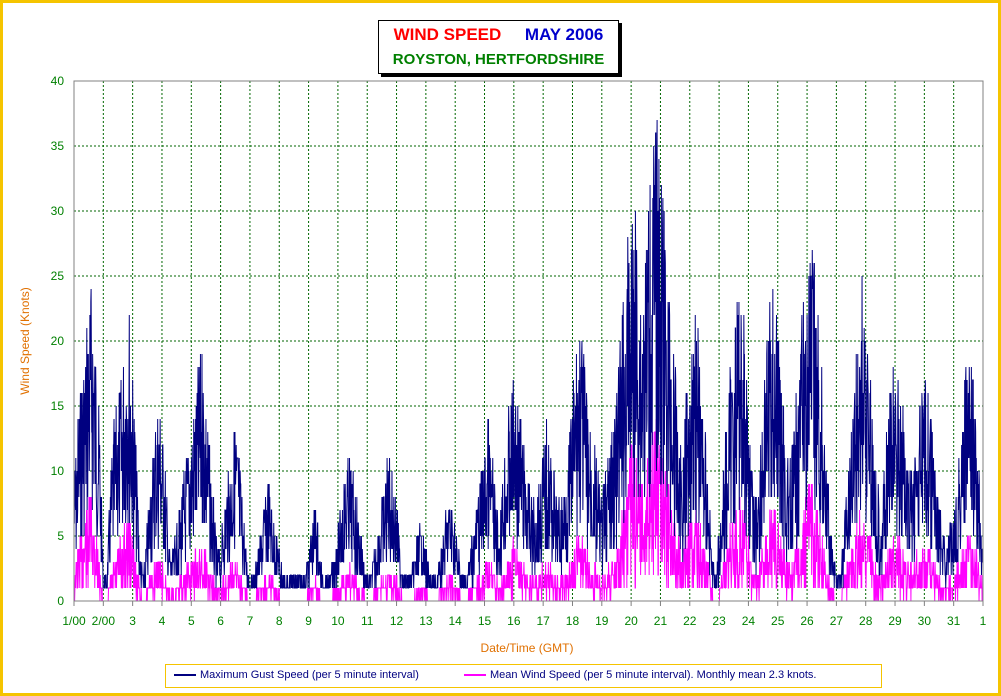 This screenshot has height=696, width=1001. I want to click on x-tick-label: 11, so click(367, 621).